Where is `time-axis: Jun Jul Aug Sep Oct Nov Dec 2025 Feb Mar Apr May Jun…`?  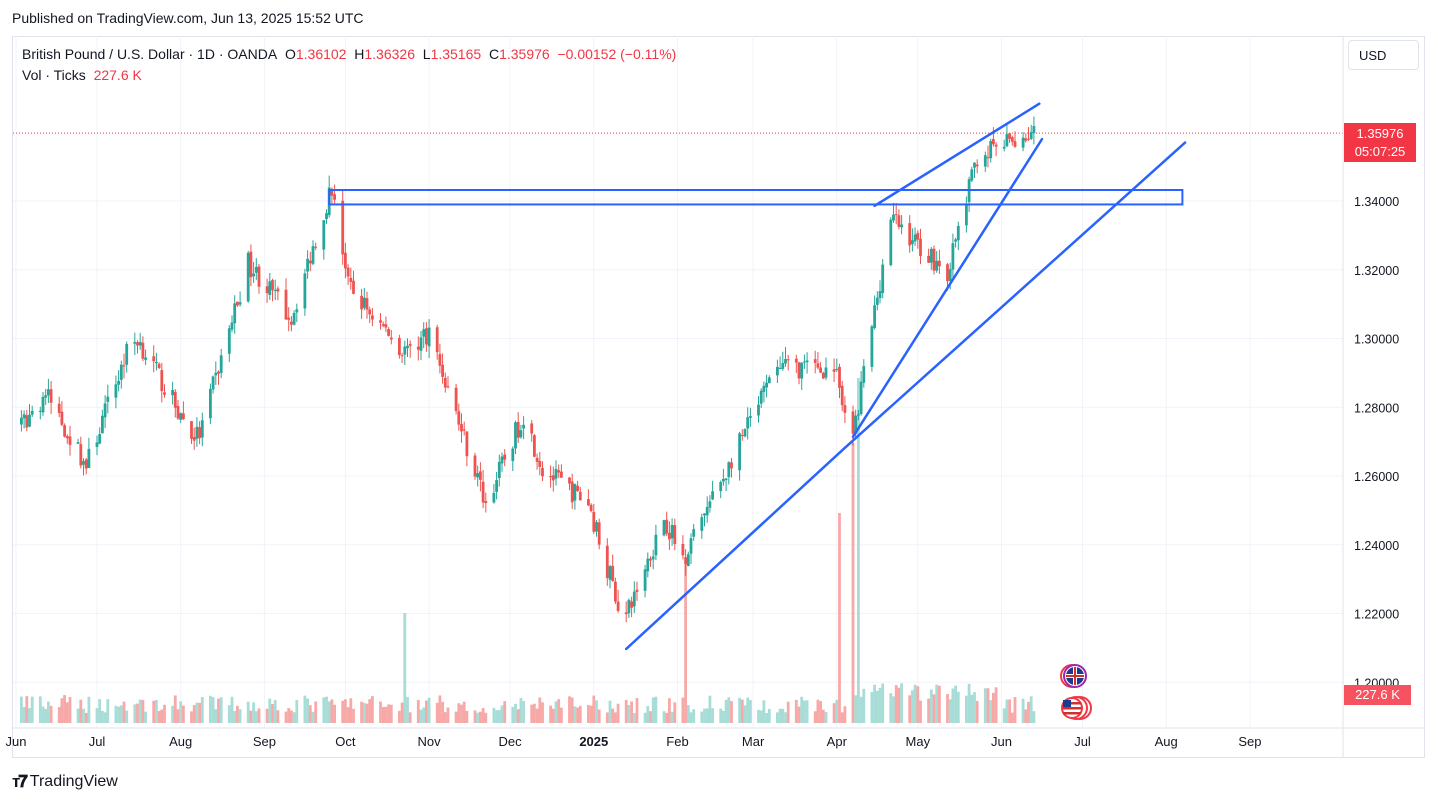
time-axis: Jun Jul Aug Sep Oct Nov Dec 2025 Feb Mar Apr May Jun… is located at coordinates (715, 738).